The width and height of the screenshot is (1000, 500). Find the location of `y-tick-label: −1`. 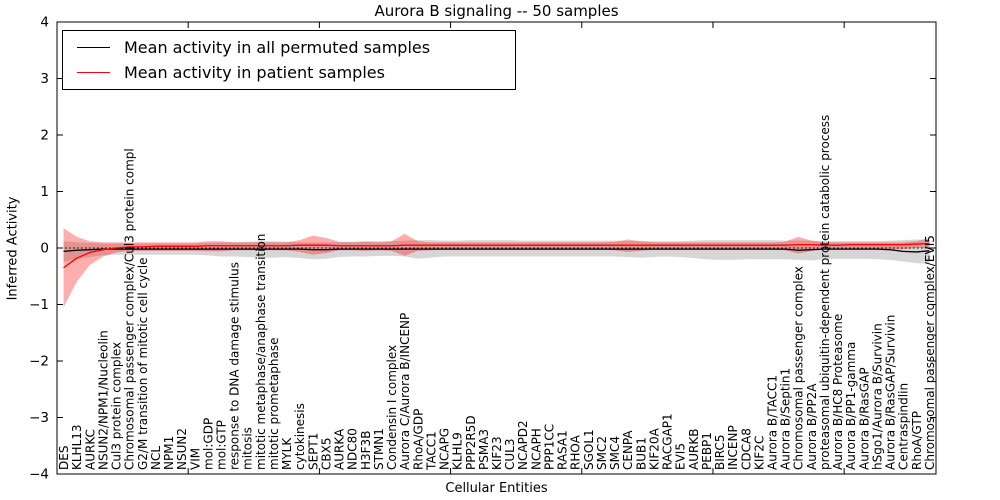

y-tick-label: −1 is located at coordinates (39, 305).